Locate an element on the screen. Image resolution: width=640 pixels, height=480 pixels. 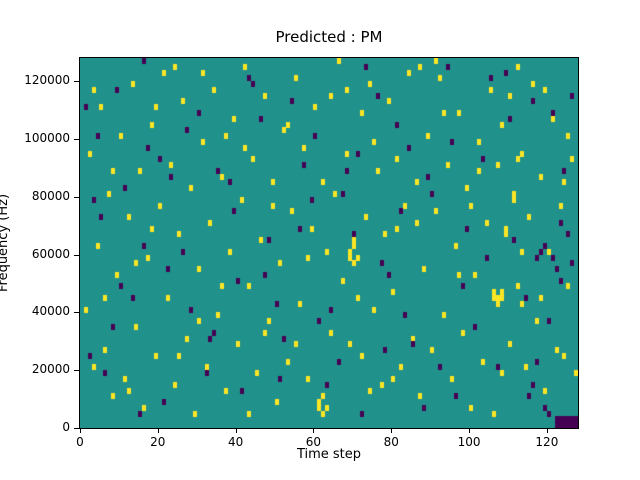
y-tick-label: 20000 is located at coordinates (50, 369).